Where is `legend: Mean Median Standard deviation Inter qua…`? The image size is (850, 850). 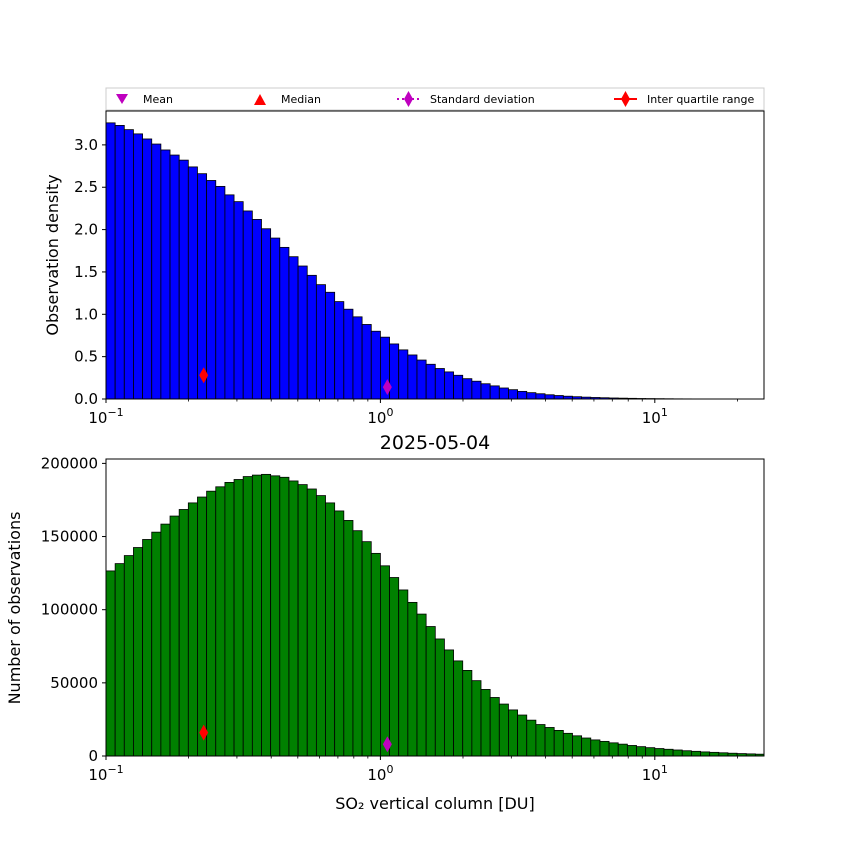 legend: Mean Median Standard deviation Inter qua… is located at coordinates (435, 99).